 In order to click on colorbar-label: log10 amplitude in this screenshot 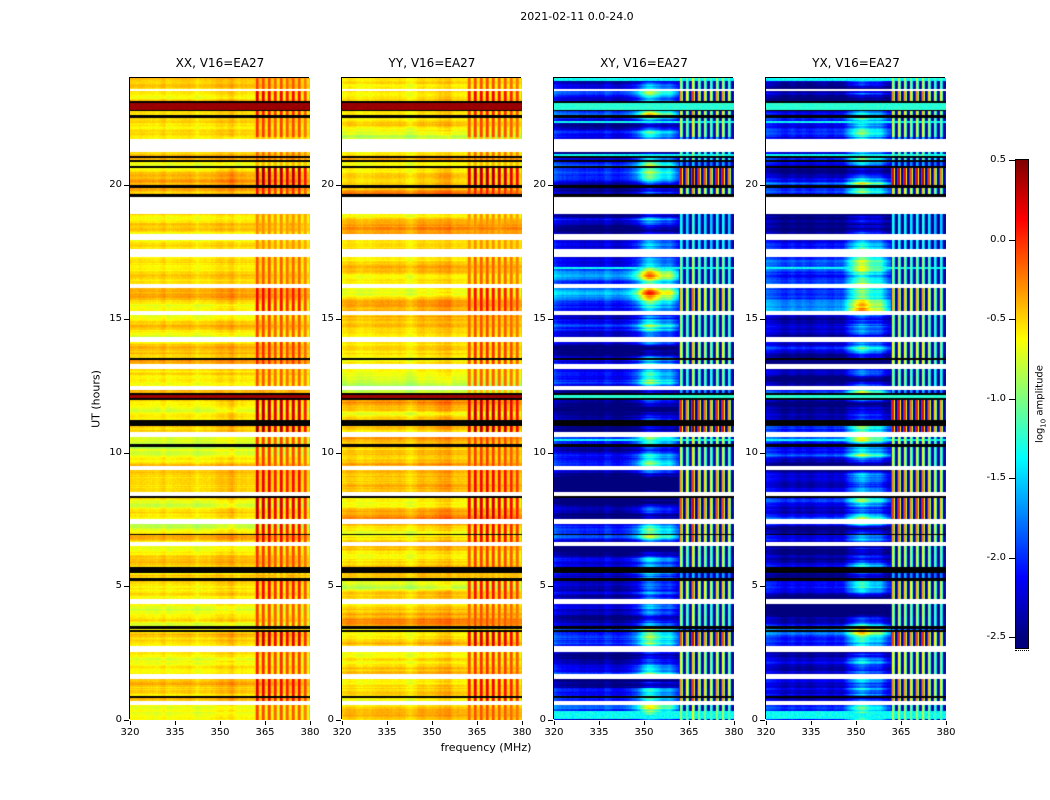, I will do `click(1041, 404)`.